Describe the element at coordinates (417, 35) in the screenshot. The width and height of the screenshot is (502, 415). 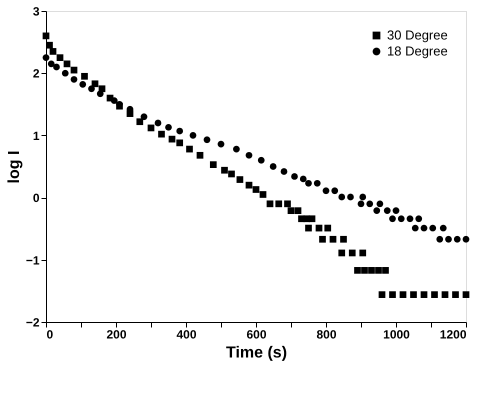
I see `legend-label: 30 Degree` at that location.